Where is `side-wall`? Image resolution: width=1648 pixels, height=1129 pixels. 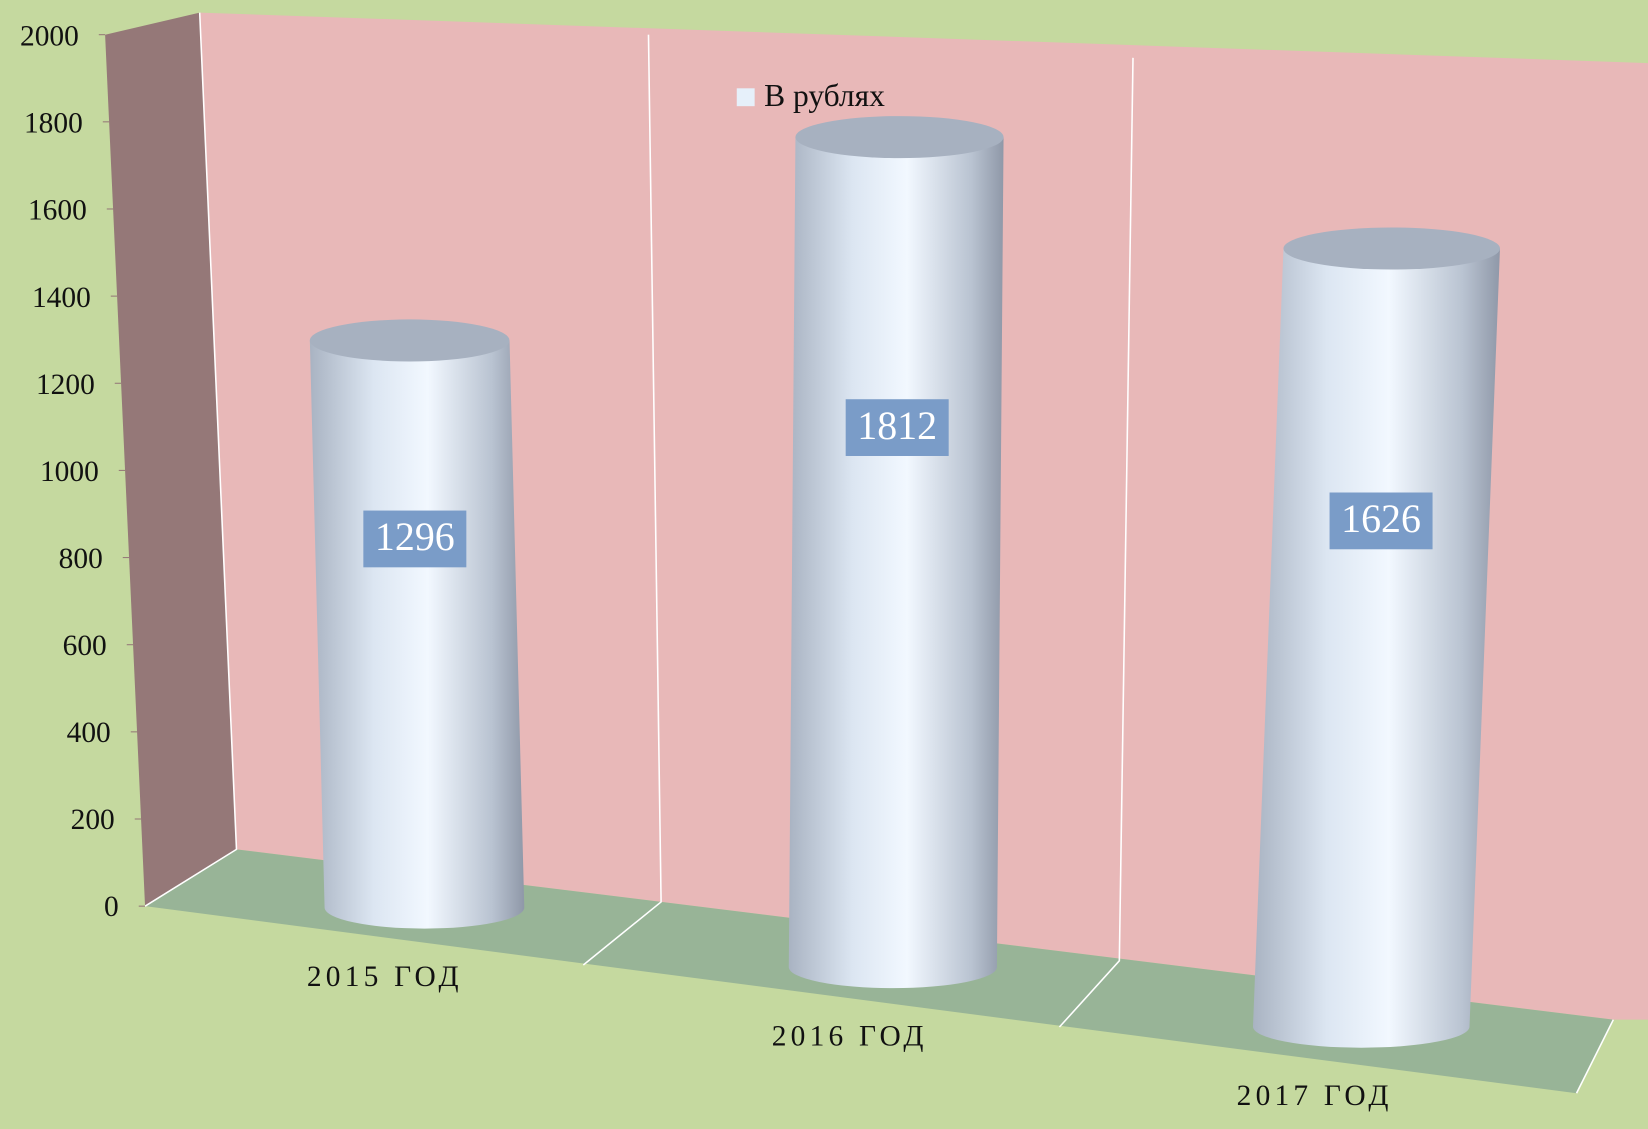
side-wall is located at coordinates (171, 459).